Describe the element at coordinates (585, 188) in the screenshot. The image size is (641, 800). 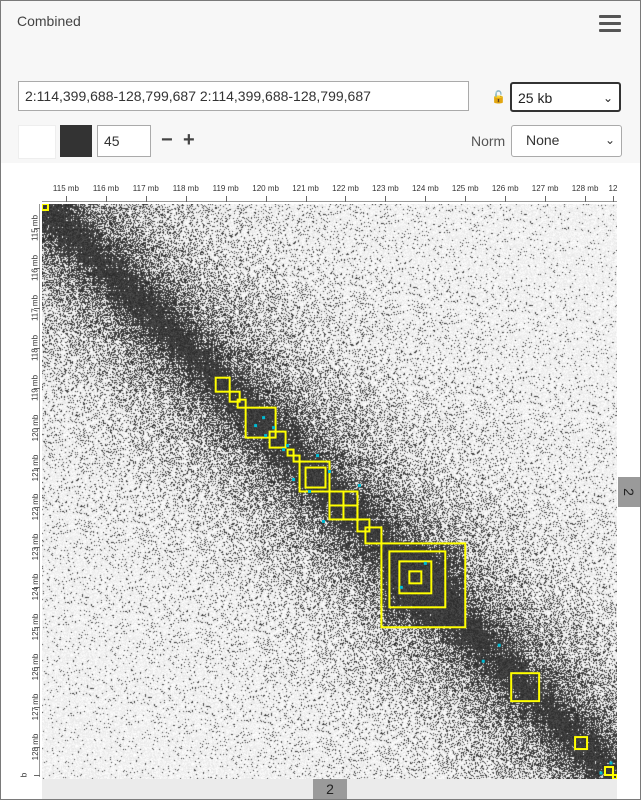
I see `x-tick-label: 128 mb` at that location.